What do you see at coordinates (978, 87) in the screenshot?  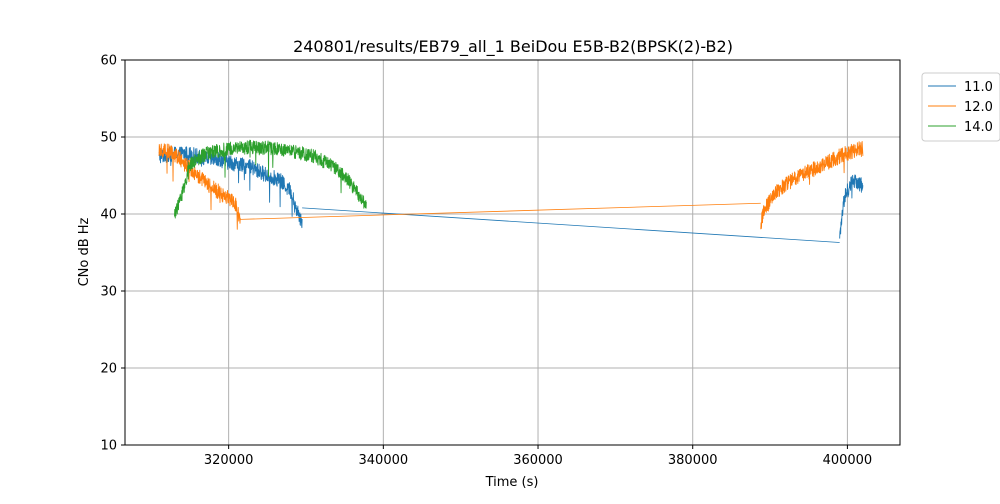 I see `legend-label: 11.0` at bounding box center [978, 87].